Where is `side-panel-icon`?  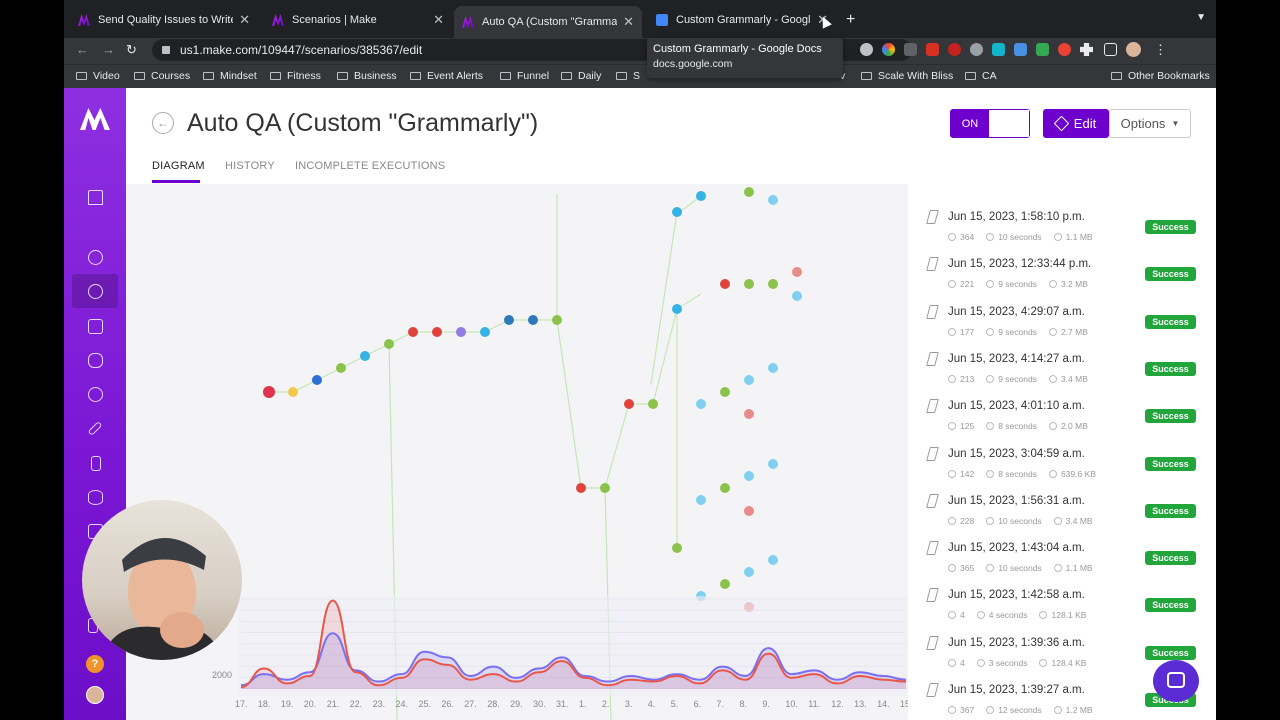 side-panel-icon is located at coordinates (1110, 49).